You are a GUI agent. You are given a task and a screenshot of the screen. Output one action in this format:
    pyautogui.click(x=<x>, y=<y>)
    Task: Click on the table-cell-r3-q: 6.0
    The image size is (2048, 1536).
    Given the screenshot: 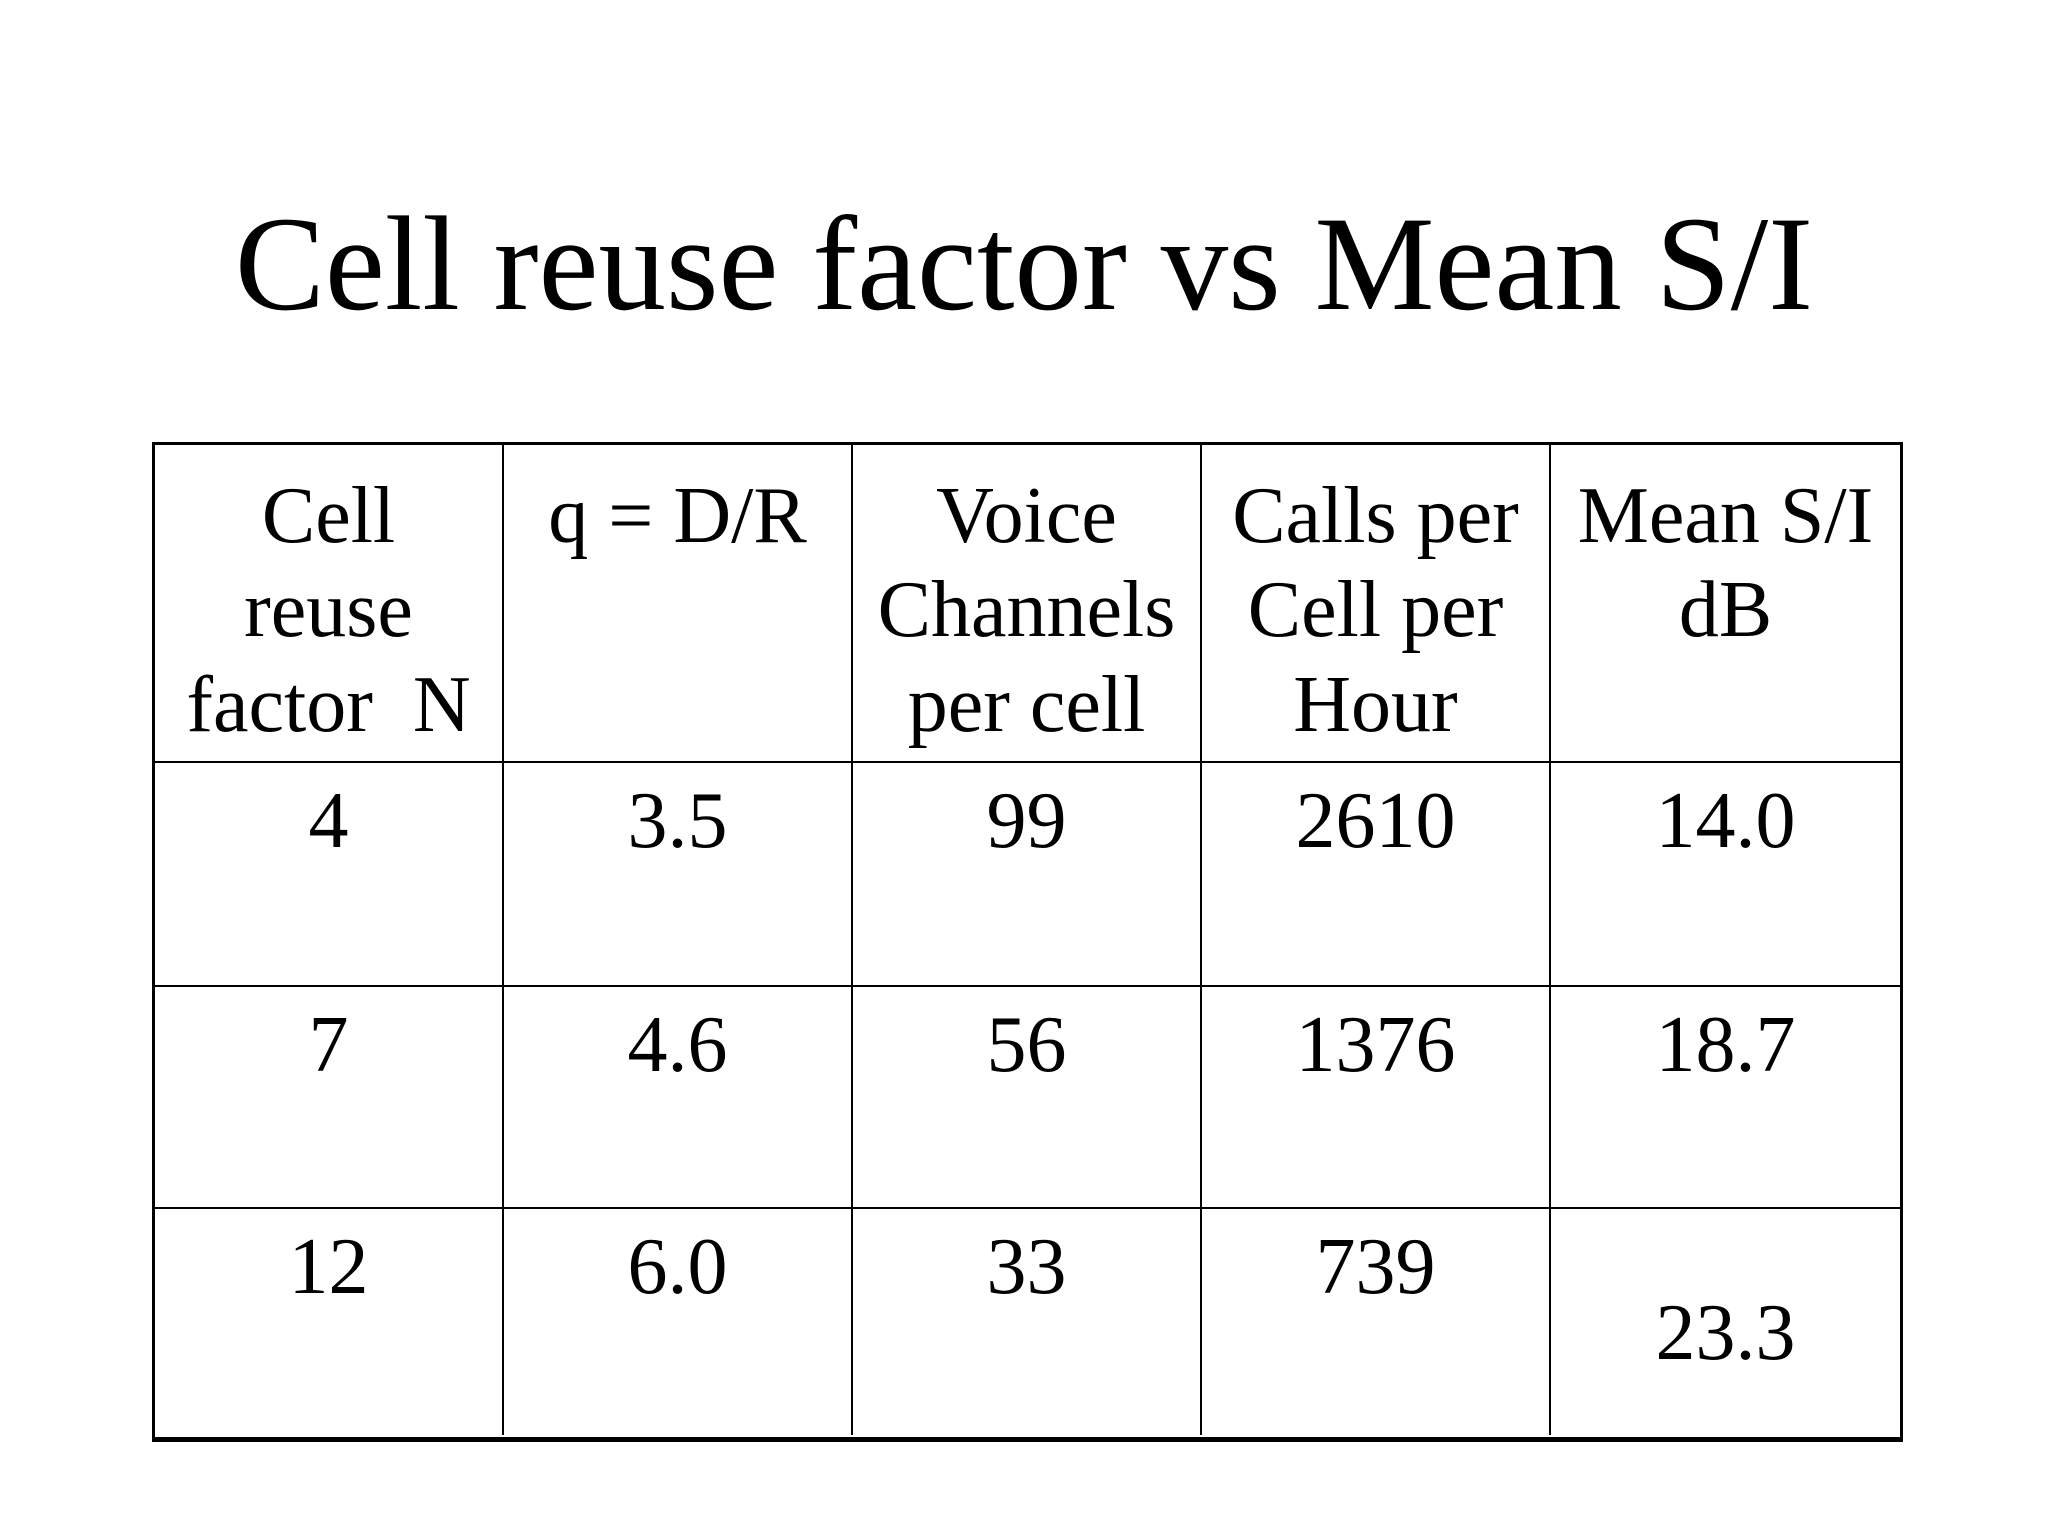 What is the action you would take?
    pyautogui.click(x=678, y=1322)
    